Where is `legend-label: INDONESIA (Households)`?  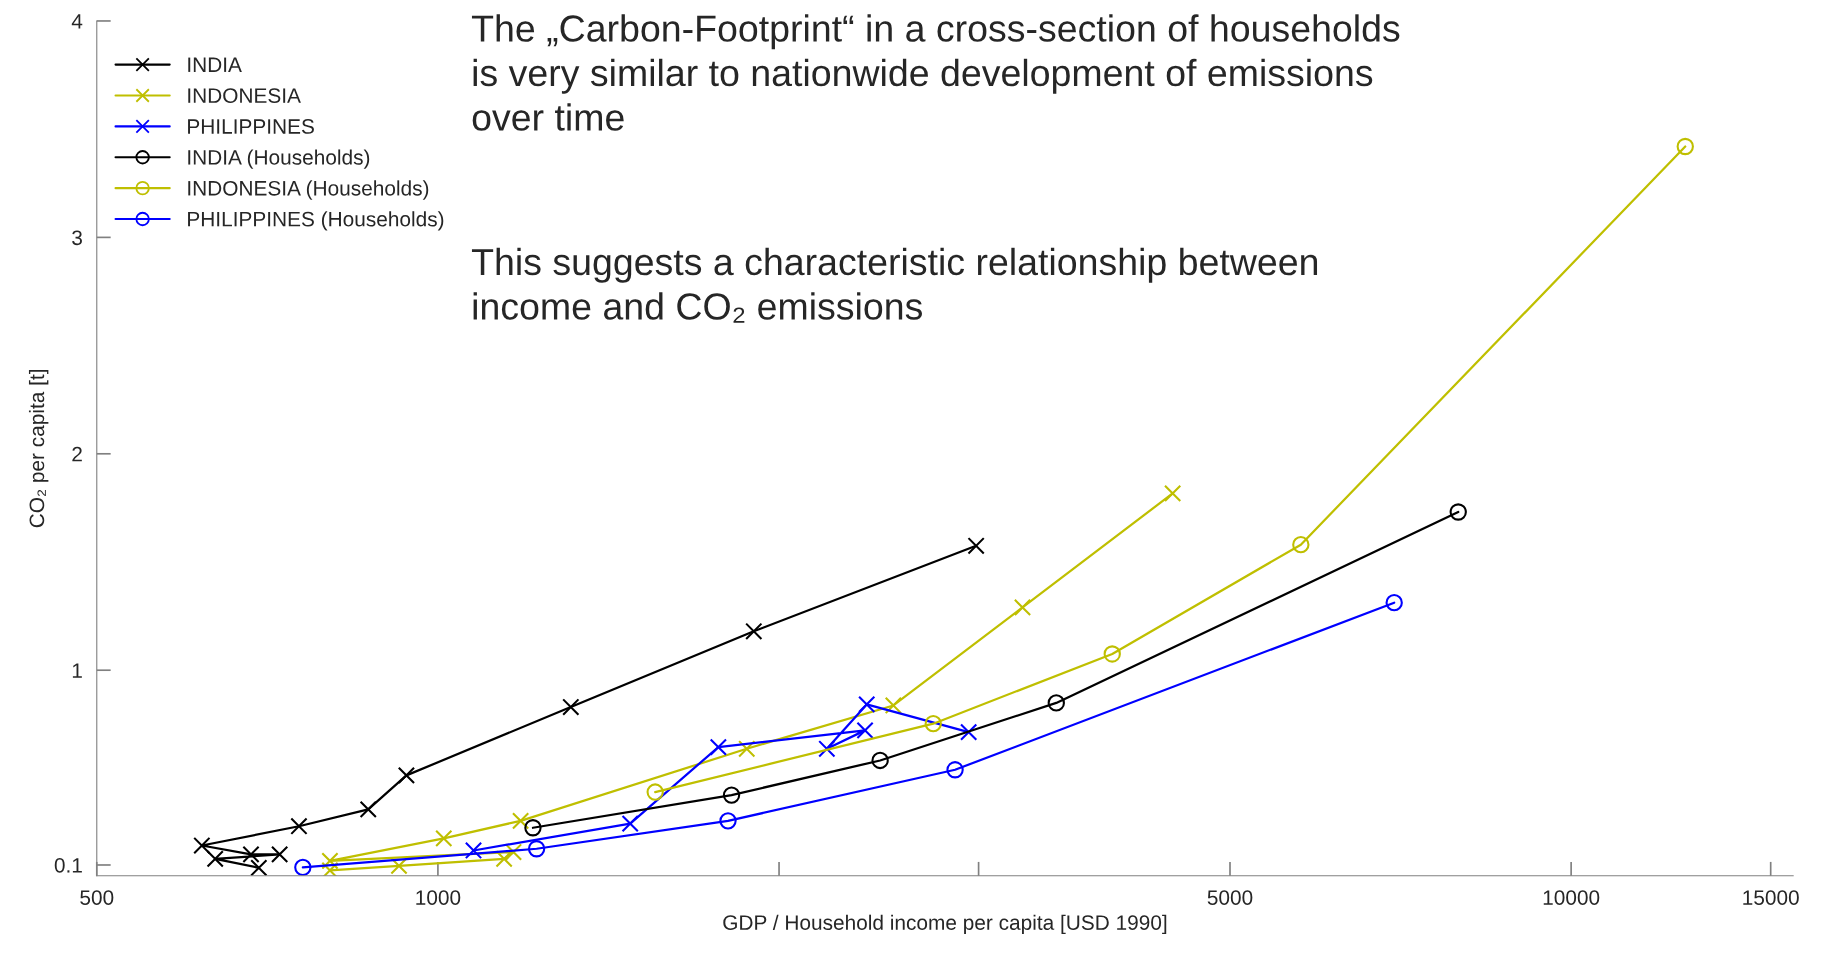
legend-label: INDONESIA (Households) is located at coordinates (308, 190).